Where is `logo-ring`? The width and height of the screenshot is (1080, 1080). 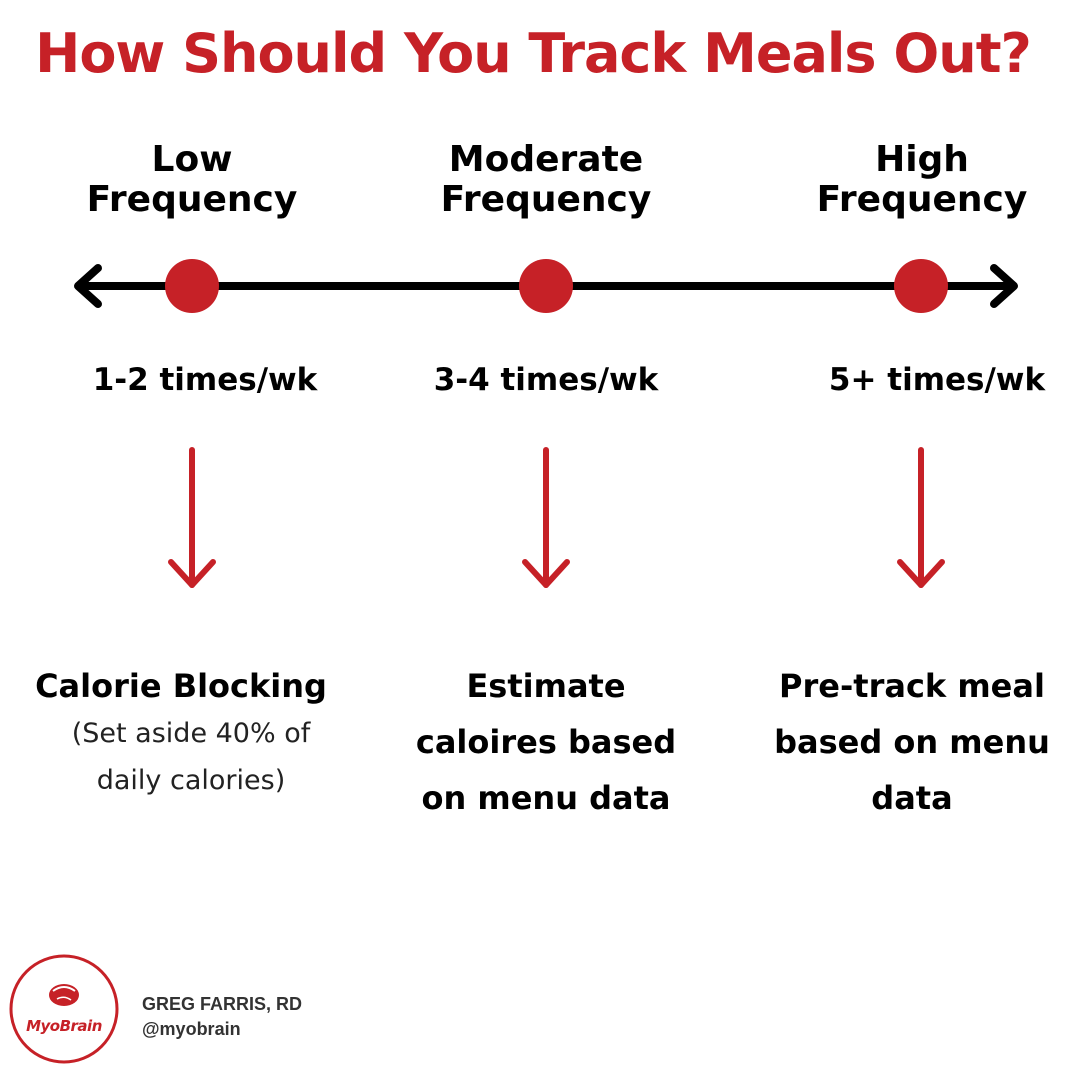 logo-ring is located at coordinates (64, 1009).